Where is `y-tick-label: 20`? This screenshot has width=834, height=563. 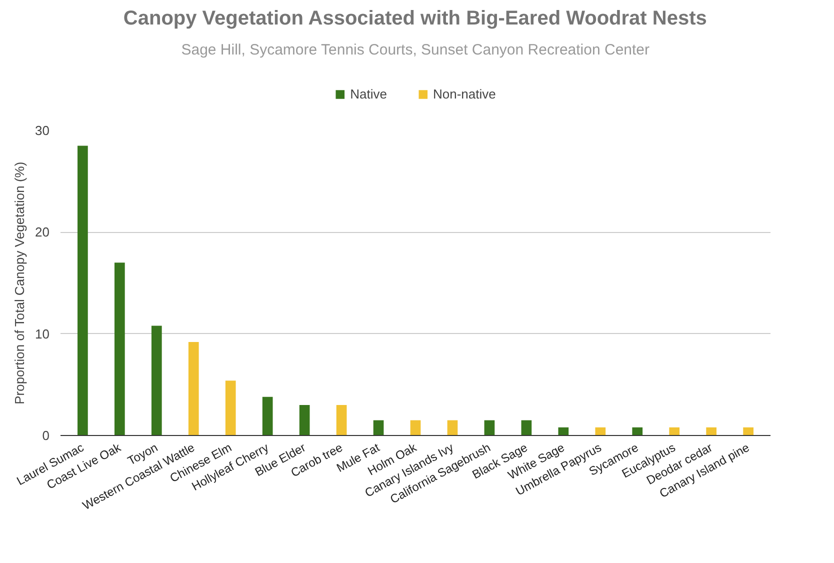
y-tick-label: 20 is located at coordinates (42, 232).